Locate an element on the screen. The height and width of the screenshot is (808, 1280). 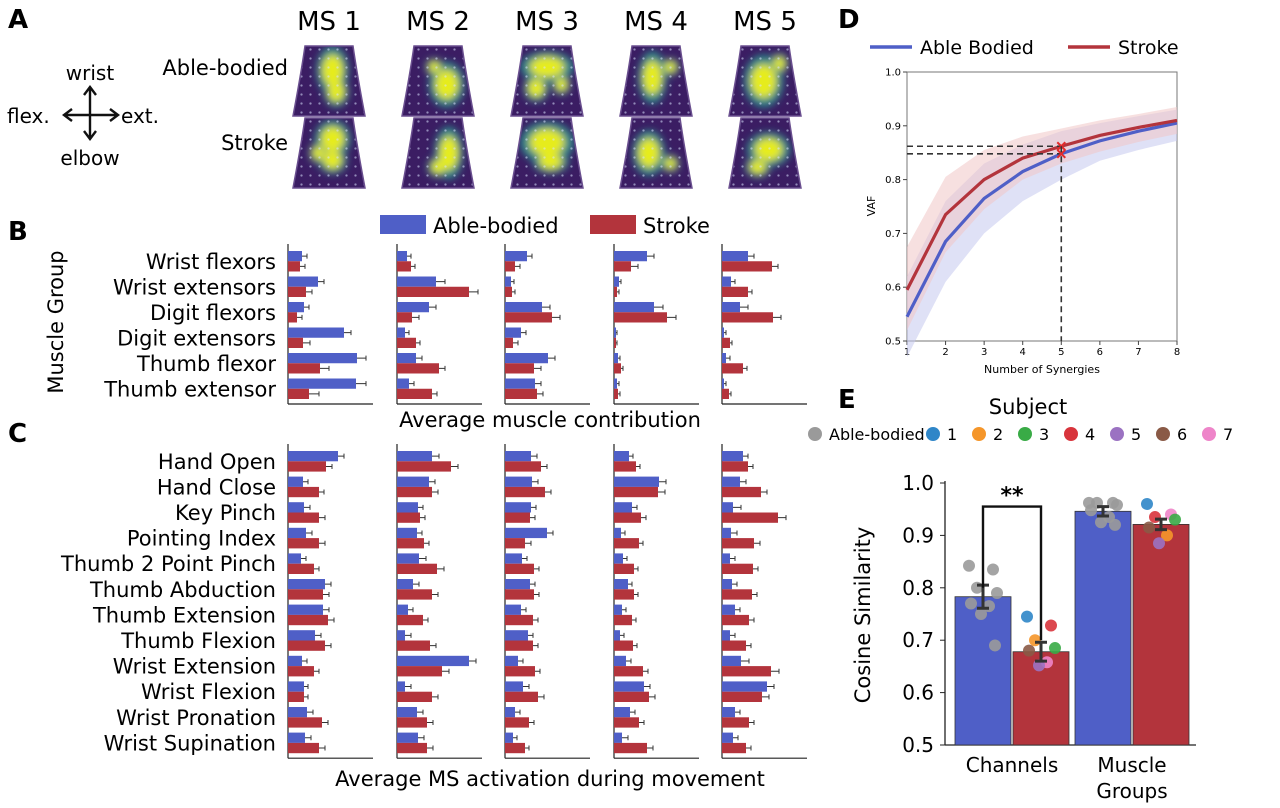
d-xtick-label-5: 5 is located at coordinates (1061, 352).